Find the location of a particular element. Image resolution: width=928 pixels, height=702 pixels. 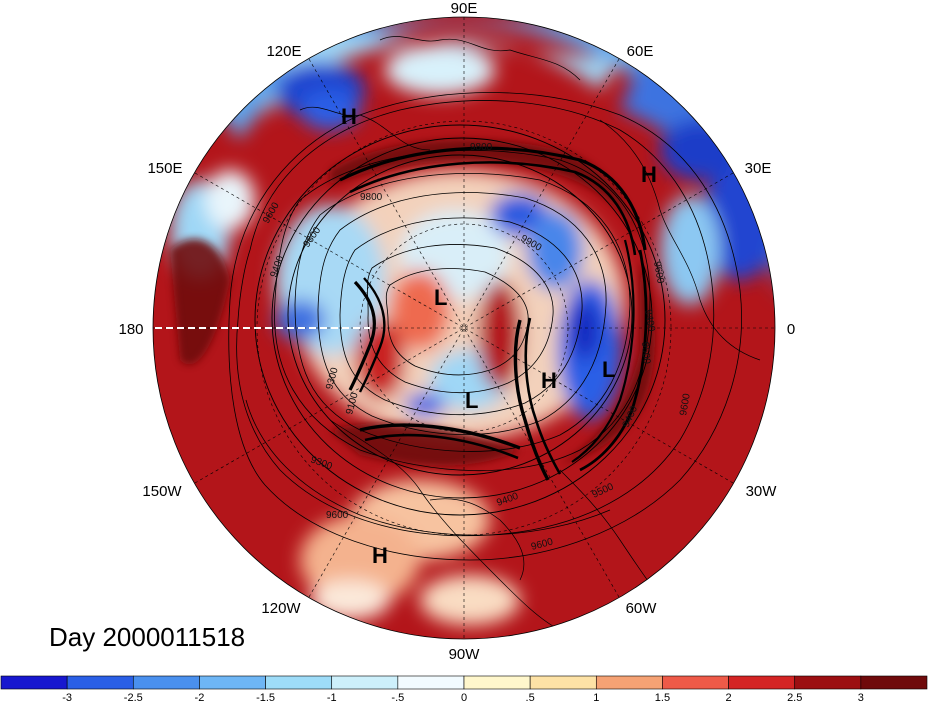

colorbar-tick-label: -1.5 is located at coordinates (265, 697).